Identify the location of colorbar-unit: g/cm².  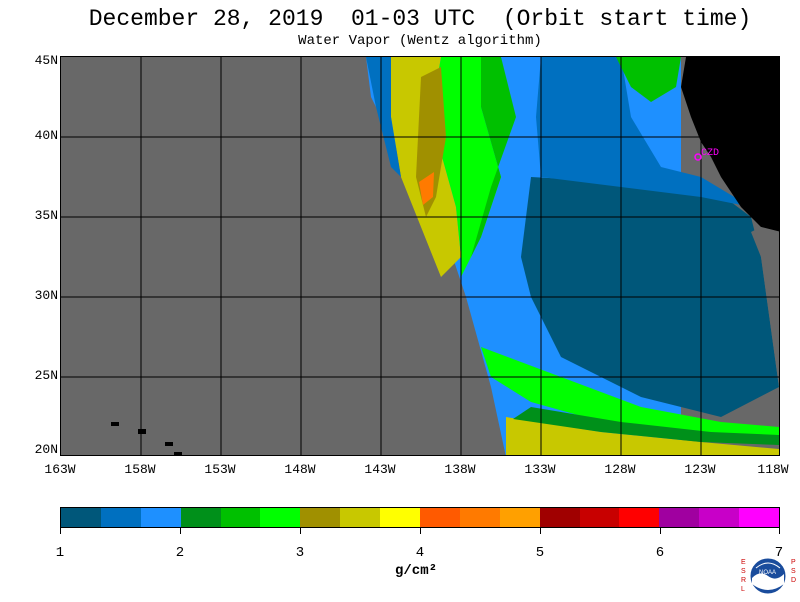
(416, 571).